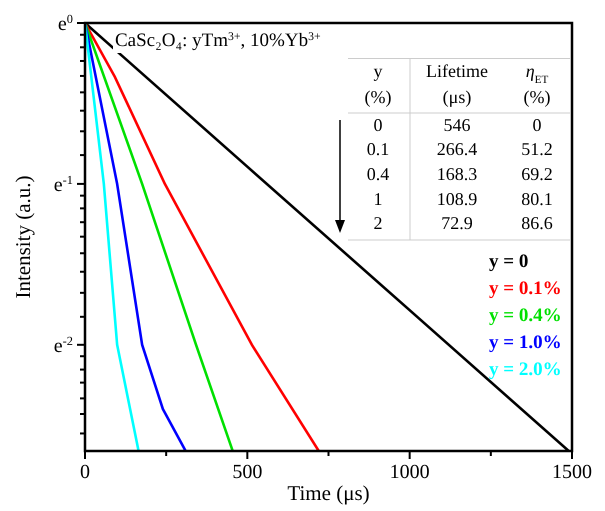 This screenshot has height=511, width=605. Describe the element at coordinates (508, 261) in the screenshot. I see `text: y = 0` at that location.